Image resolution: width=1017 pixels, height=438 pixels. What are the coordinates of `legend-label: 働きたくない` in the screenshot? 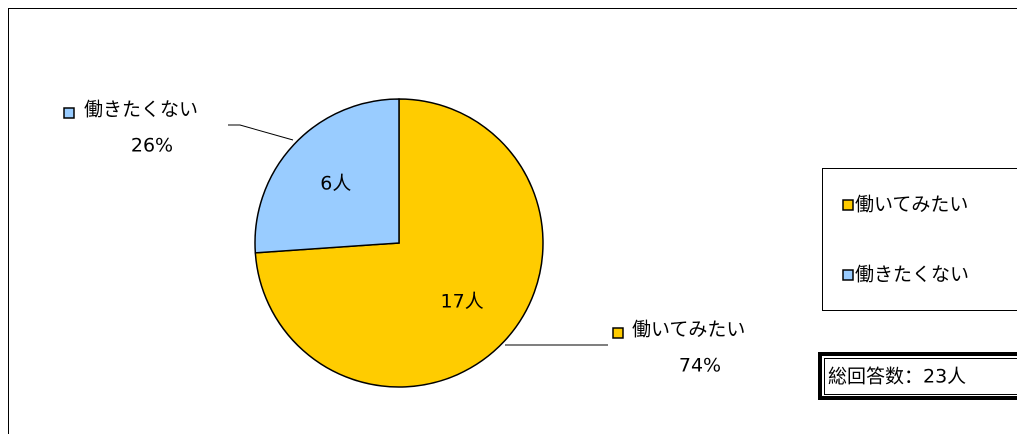 It's located at (912, 275).